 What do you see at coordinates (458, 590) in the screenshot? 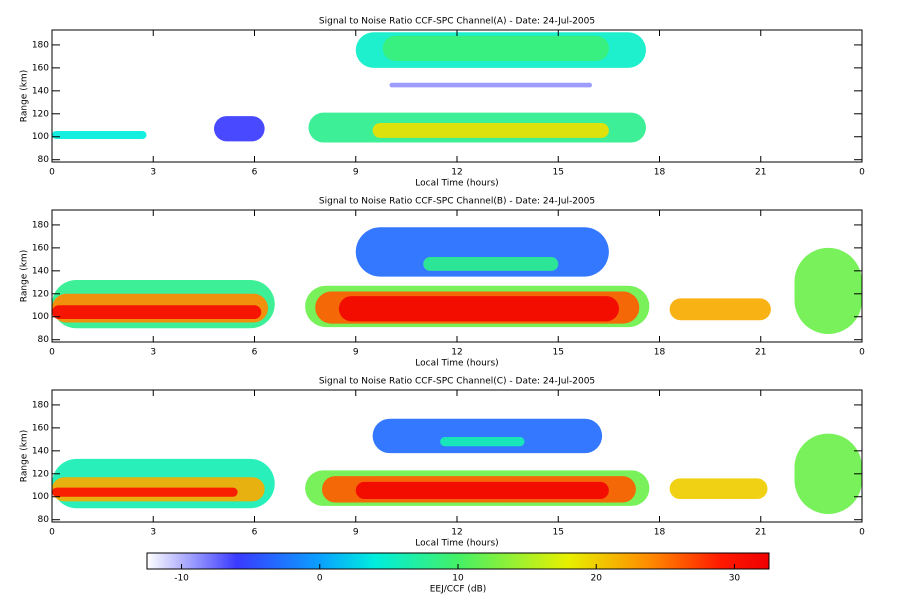
I see `colorbar-label: EEJ/CCF (dB)` at bounding box center [458, 590].